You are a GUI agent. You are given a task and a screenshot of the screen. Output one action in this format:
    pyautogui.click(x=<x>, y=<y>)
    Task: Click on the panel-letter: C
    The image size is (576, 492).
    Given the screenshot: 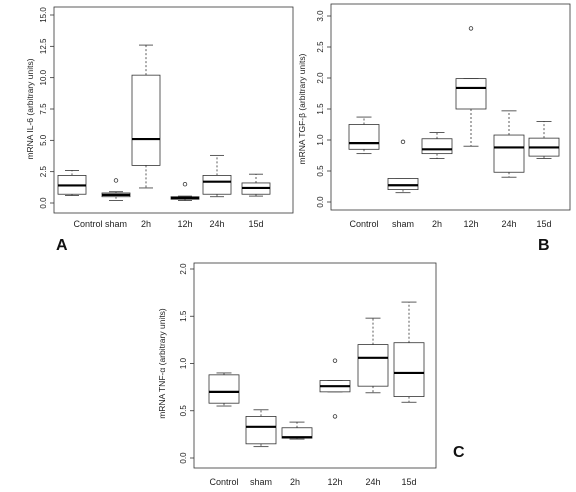 What is the action you would take?
    pyautogui.click(x=459, y=452)
    